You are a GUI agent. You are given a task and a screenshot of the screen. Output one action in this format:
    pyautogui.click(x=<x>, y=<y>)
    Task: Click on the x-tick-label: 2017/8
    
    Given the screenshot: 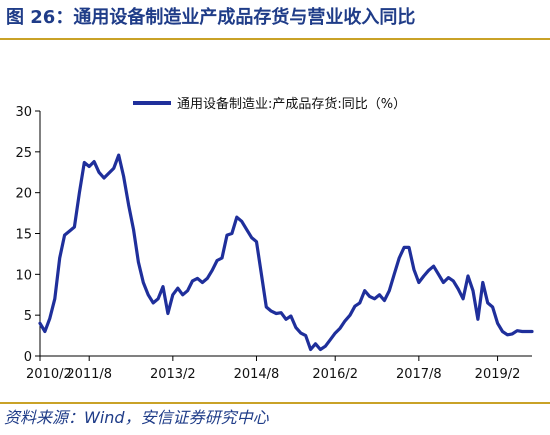 What is the action you would take?
    pyautogui.click(x=419, y=374)
    